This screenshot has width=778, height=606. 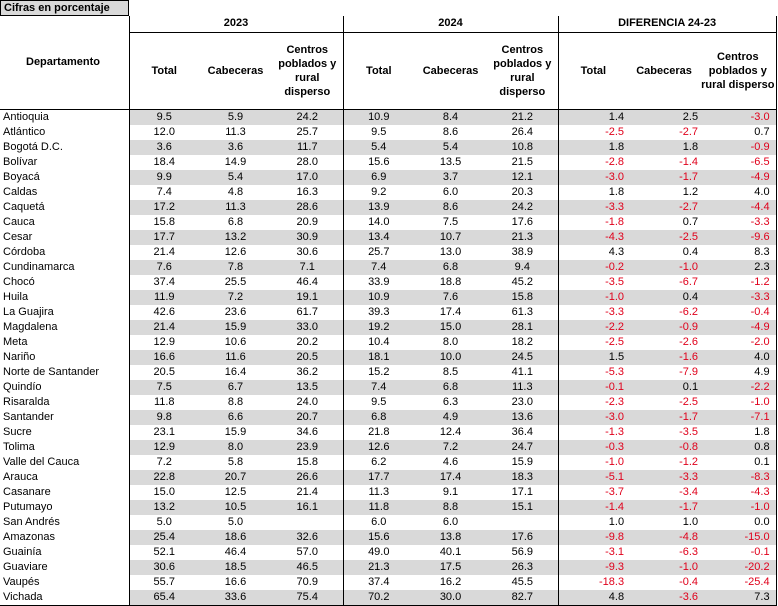 What do you see at coordinates (593, 552) in the screenshot?
I see `table-cell: -3.1` at bounding box center [593, 552].